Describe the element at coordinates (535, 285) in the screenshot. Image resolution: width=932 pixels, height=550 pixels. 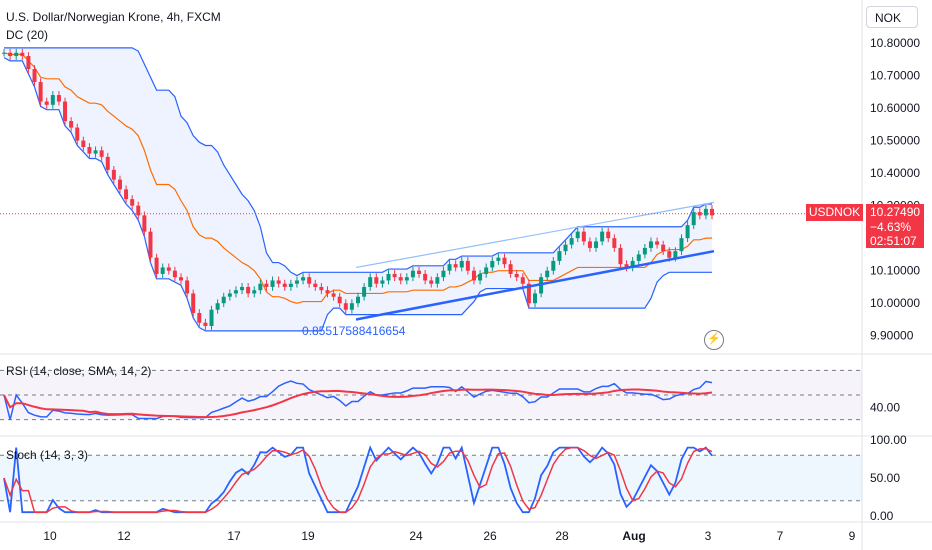
I see `trendline-support` at that location.